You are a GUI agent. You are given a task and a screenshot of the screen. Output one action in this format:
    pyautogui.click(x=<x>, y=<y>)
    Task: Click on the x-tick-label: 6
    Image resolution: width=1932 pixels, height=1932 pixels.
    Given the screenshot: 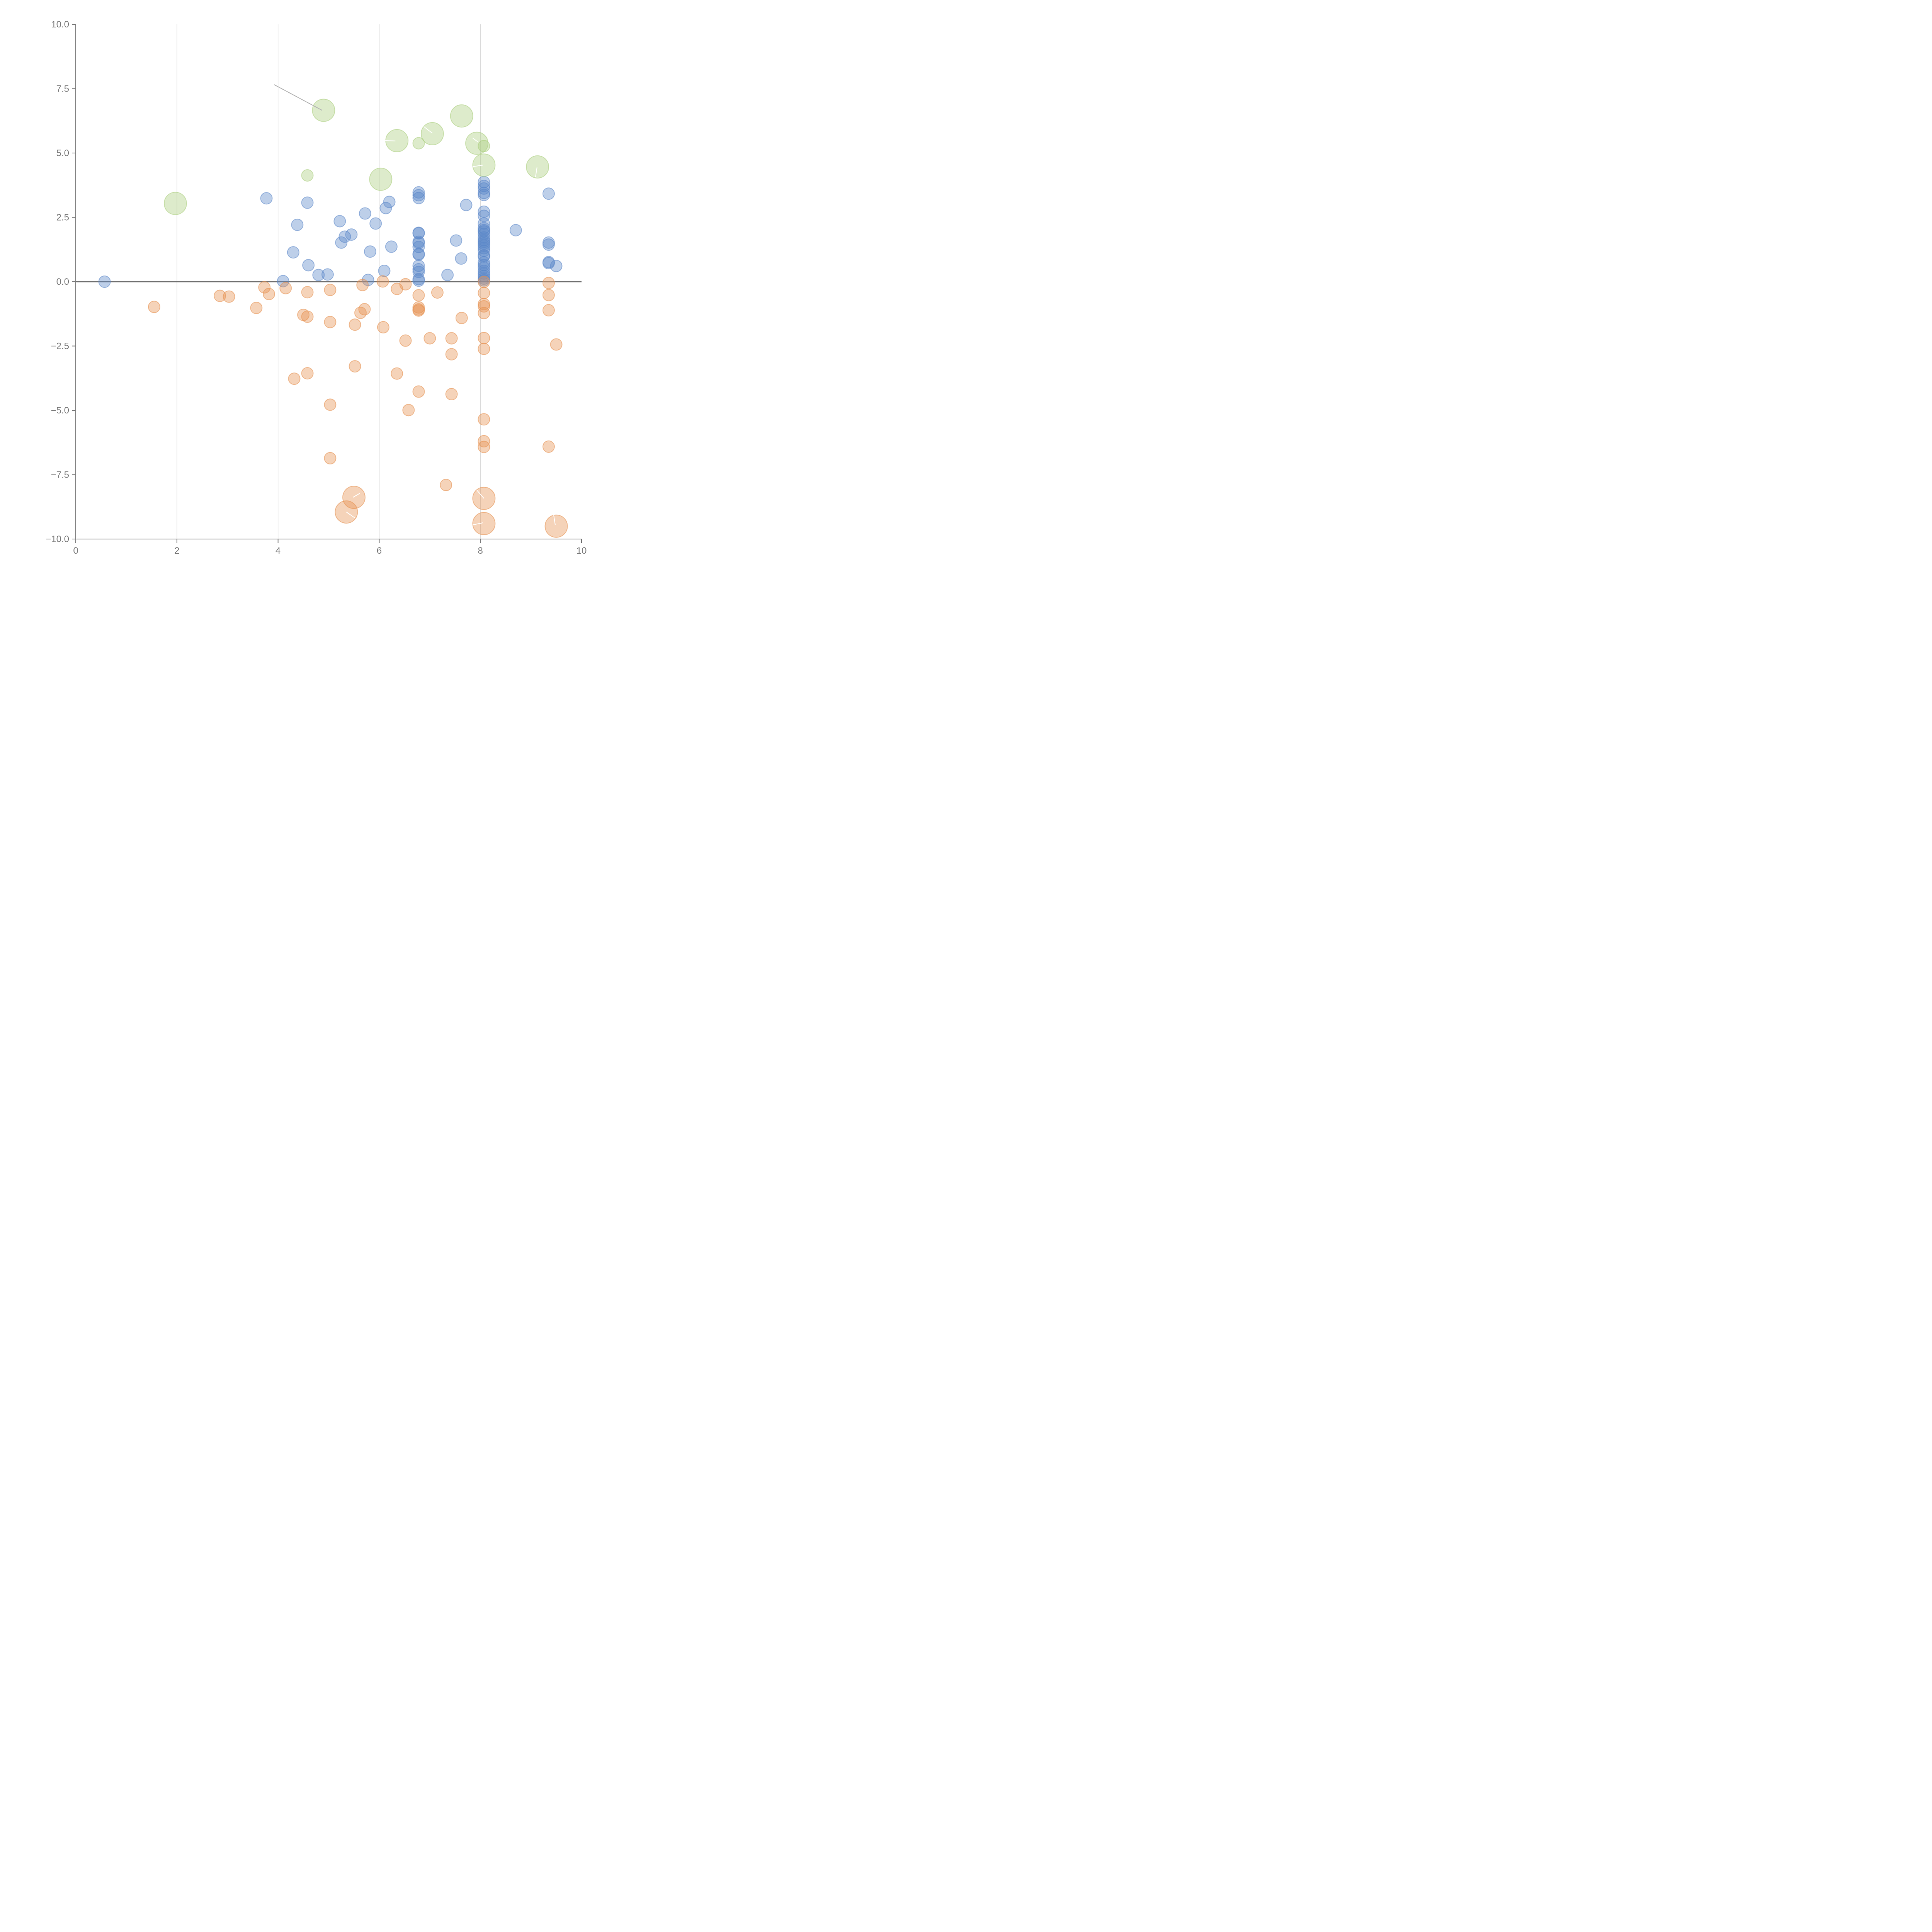 What is the action you would take?
    pyautogui.click(x=380, y=551)
    